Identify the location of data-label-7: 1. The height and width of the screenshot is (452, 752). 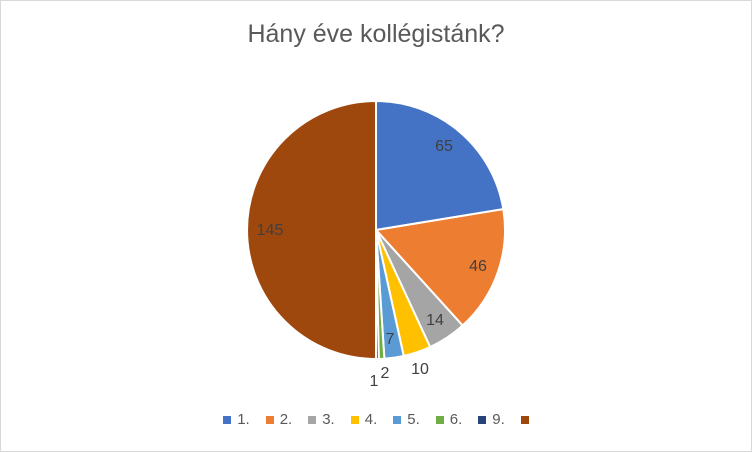
(374, 381).